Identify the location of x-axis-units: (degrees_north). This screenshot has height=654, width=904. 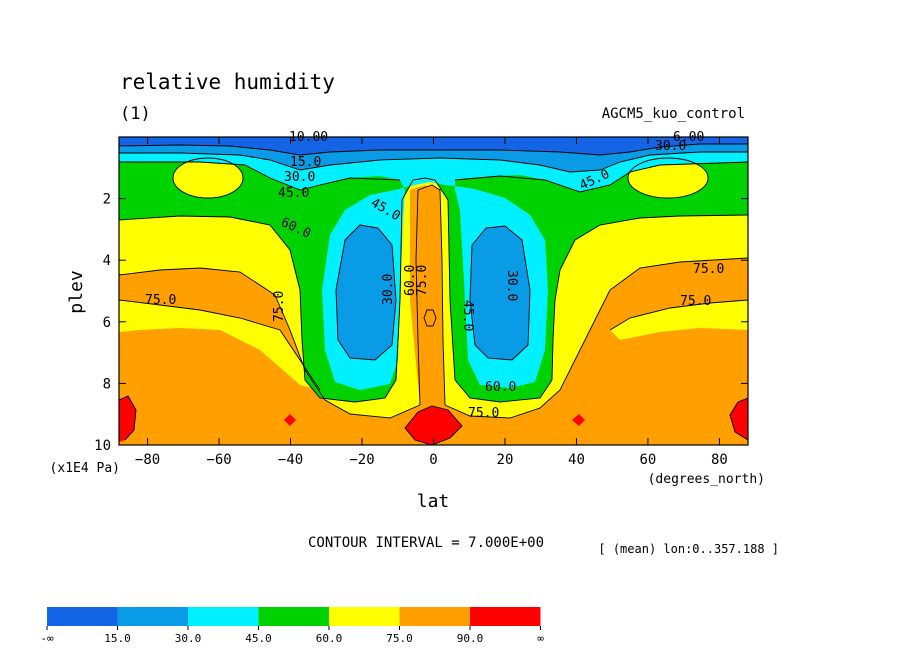
(706, 479).